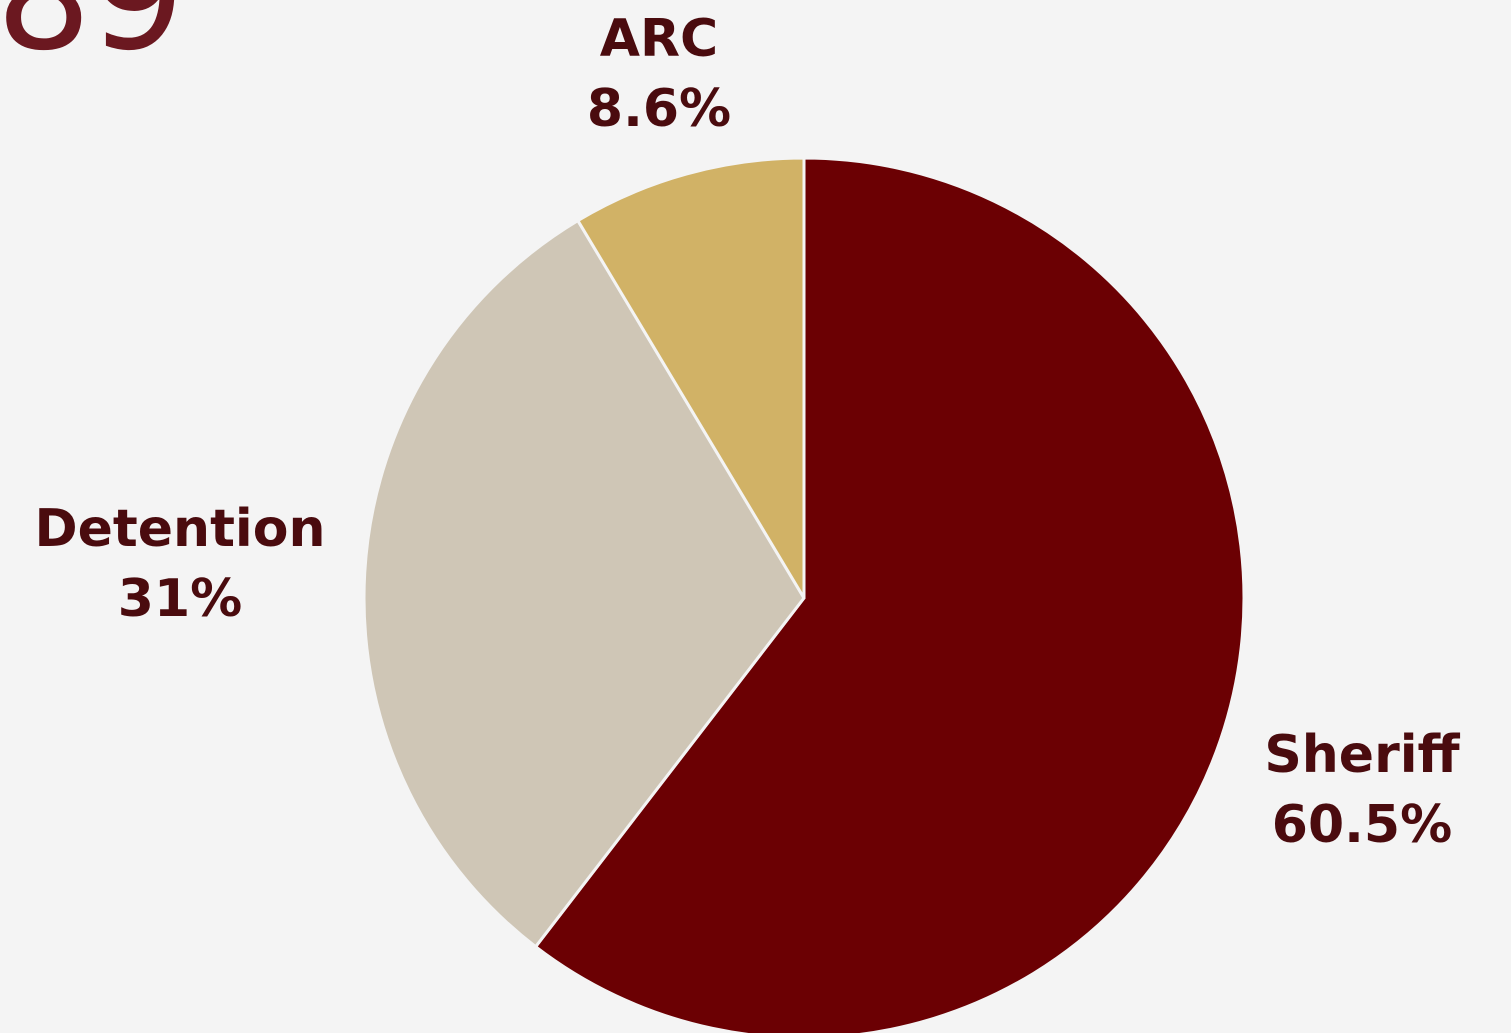 The image size is (1511, 1033). What do you see at coordinates (92, 36) in the screenshot?
I see `page-number-fragment: 89` at bounding box center [92, 36].